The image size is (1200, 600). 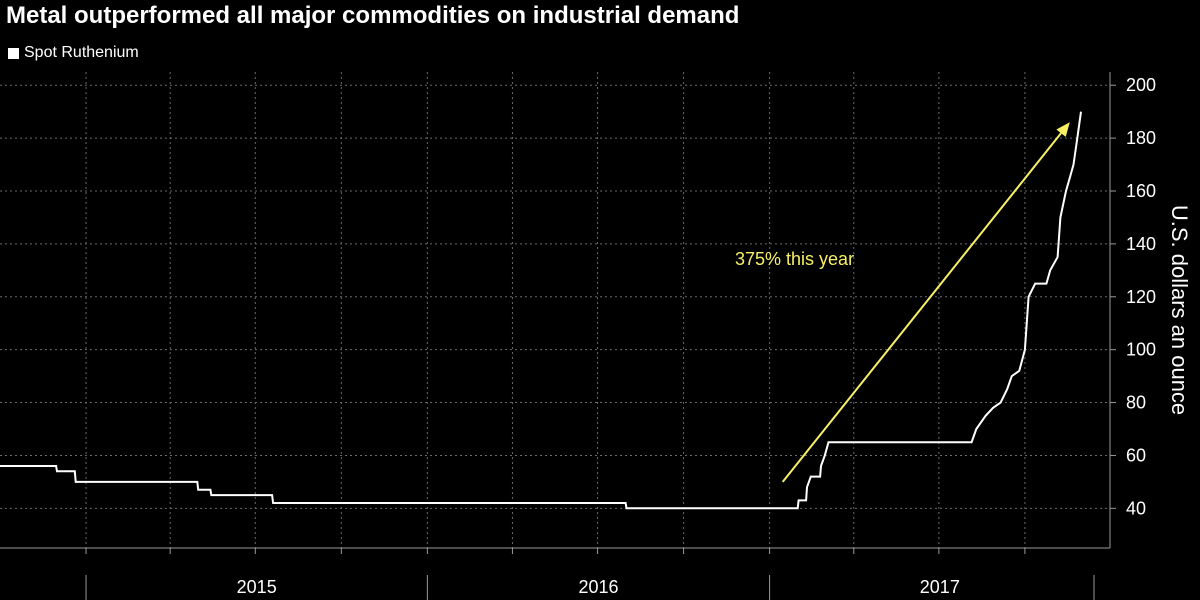 What do you see at coordinates (590, 574) in the screenshot?
I see `x-tick-marks` at bounding box center [590, 574].